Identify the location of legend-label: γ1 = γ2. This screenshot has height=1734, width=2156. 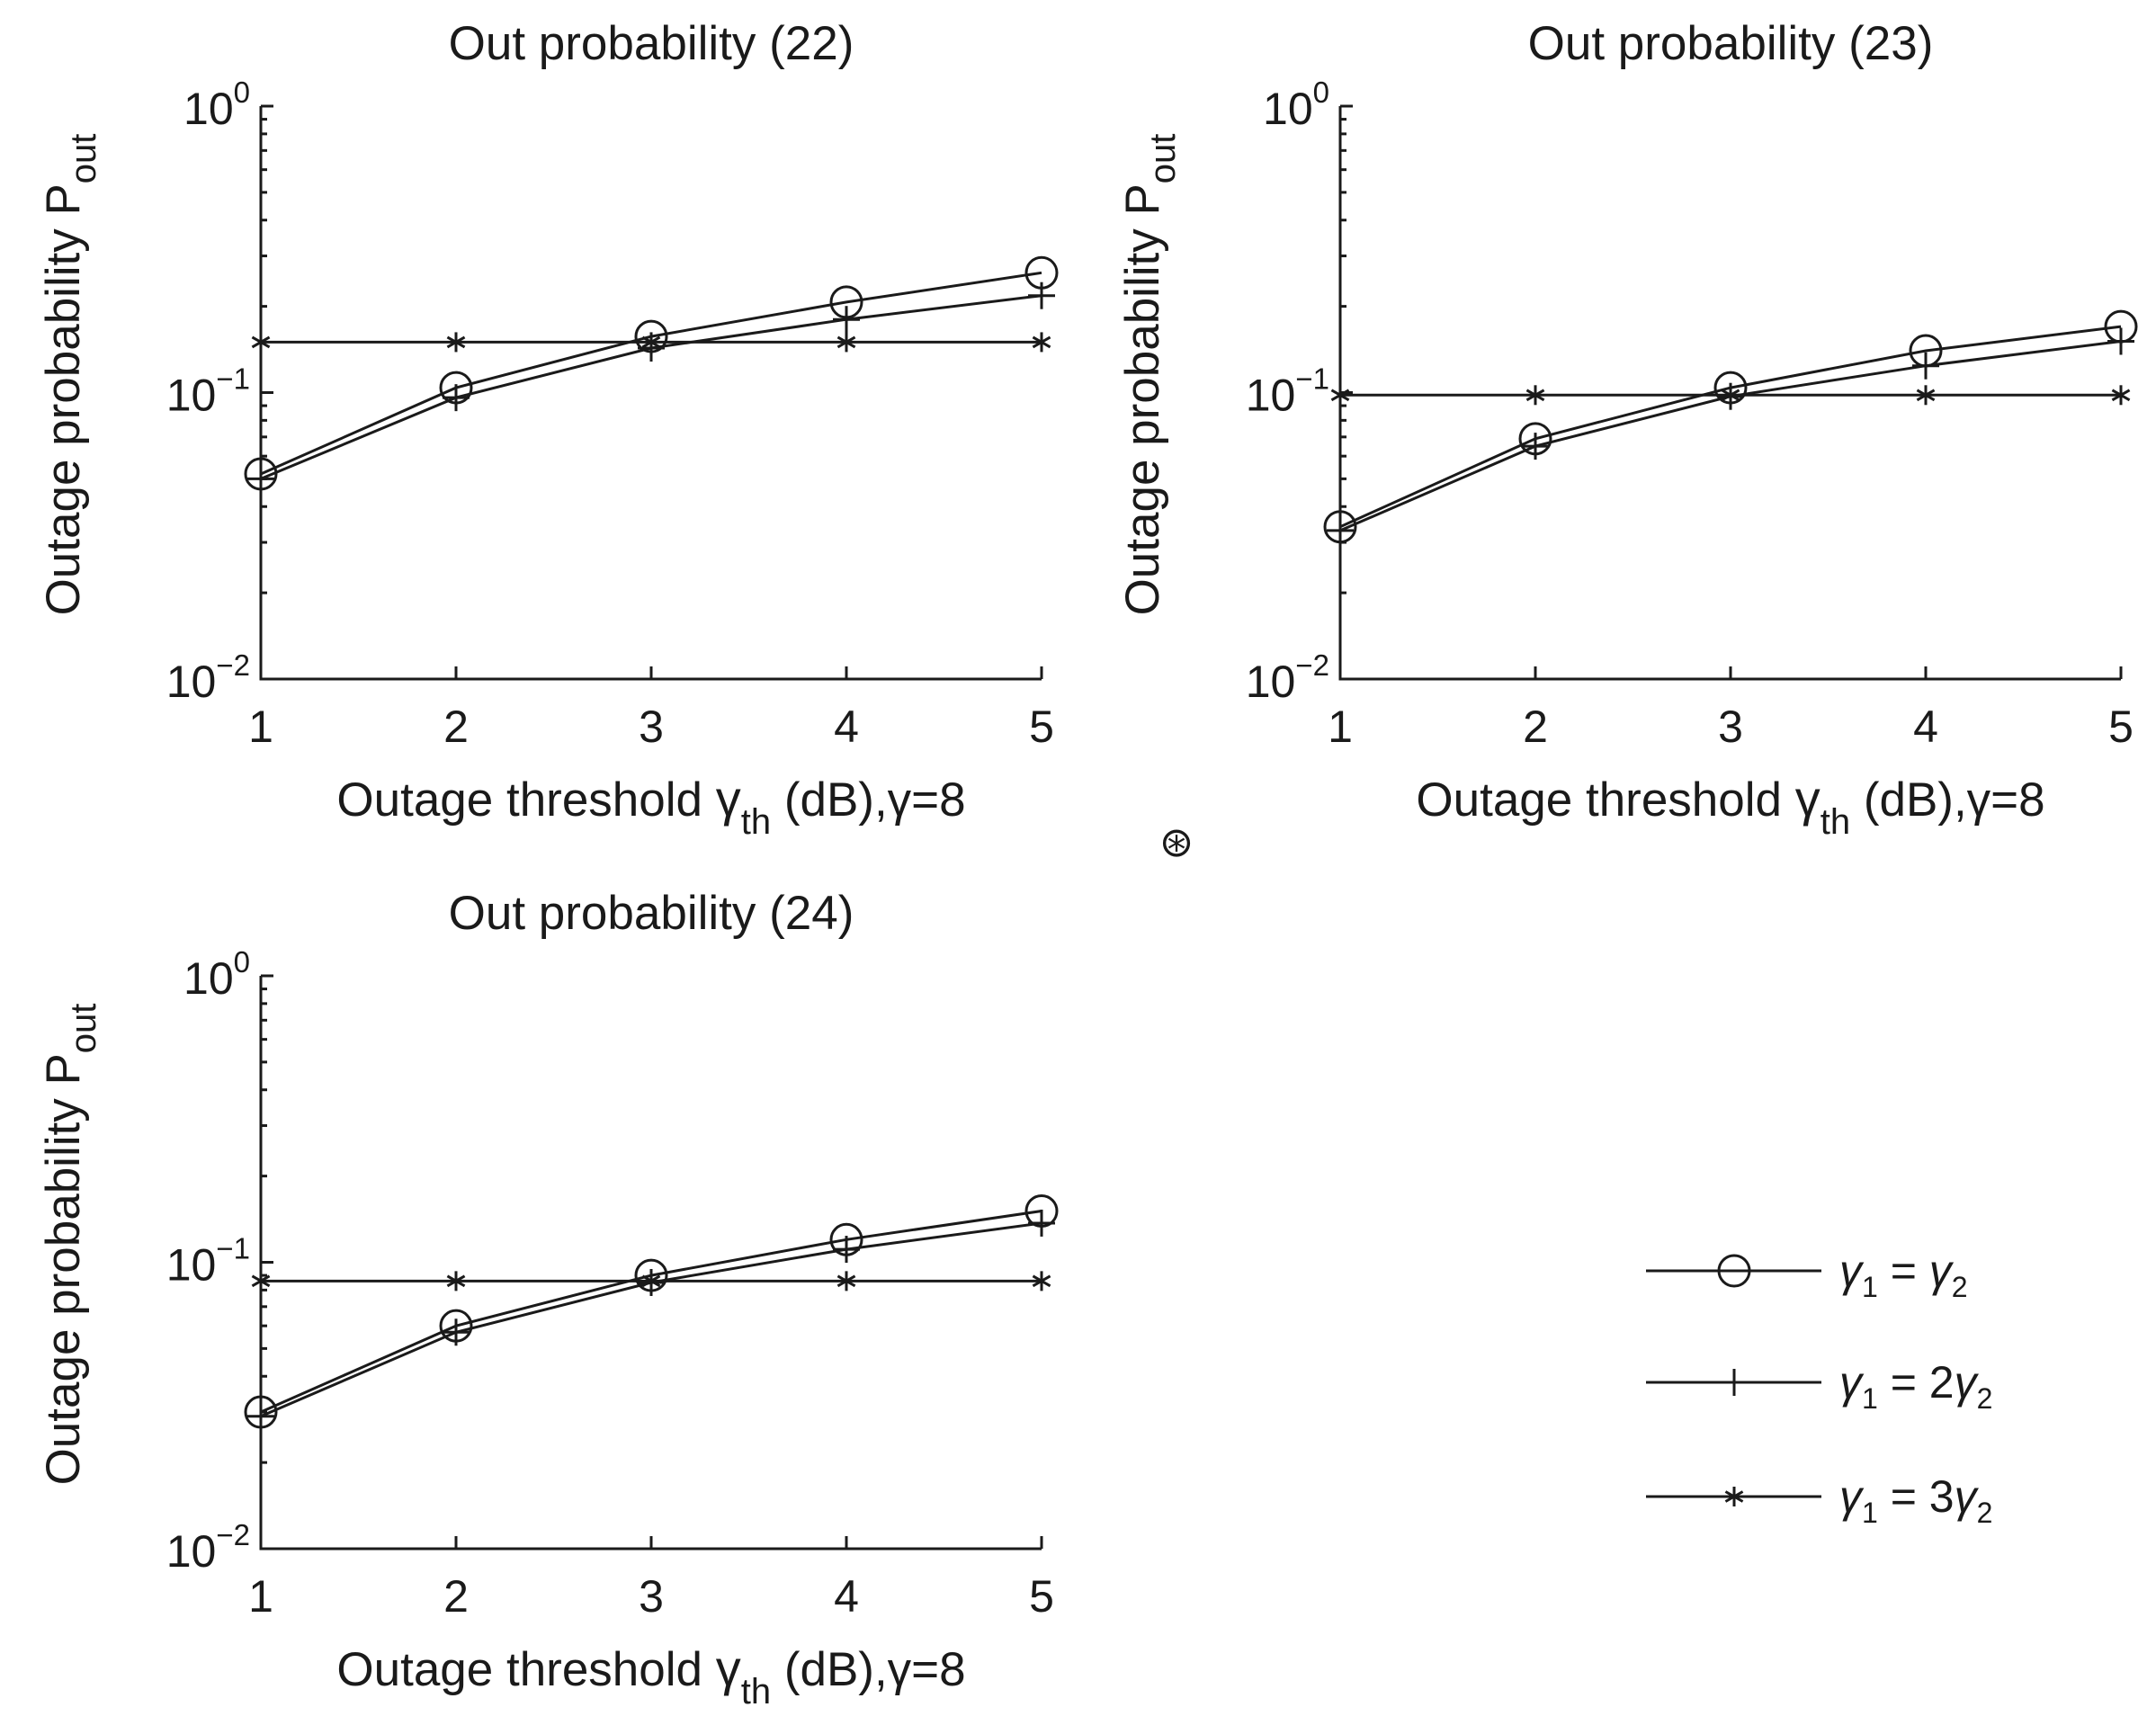
(1903, 1275).